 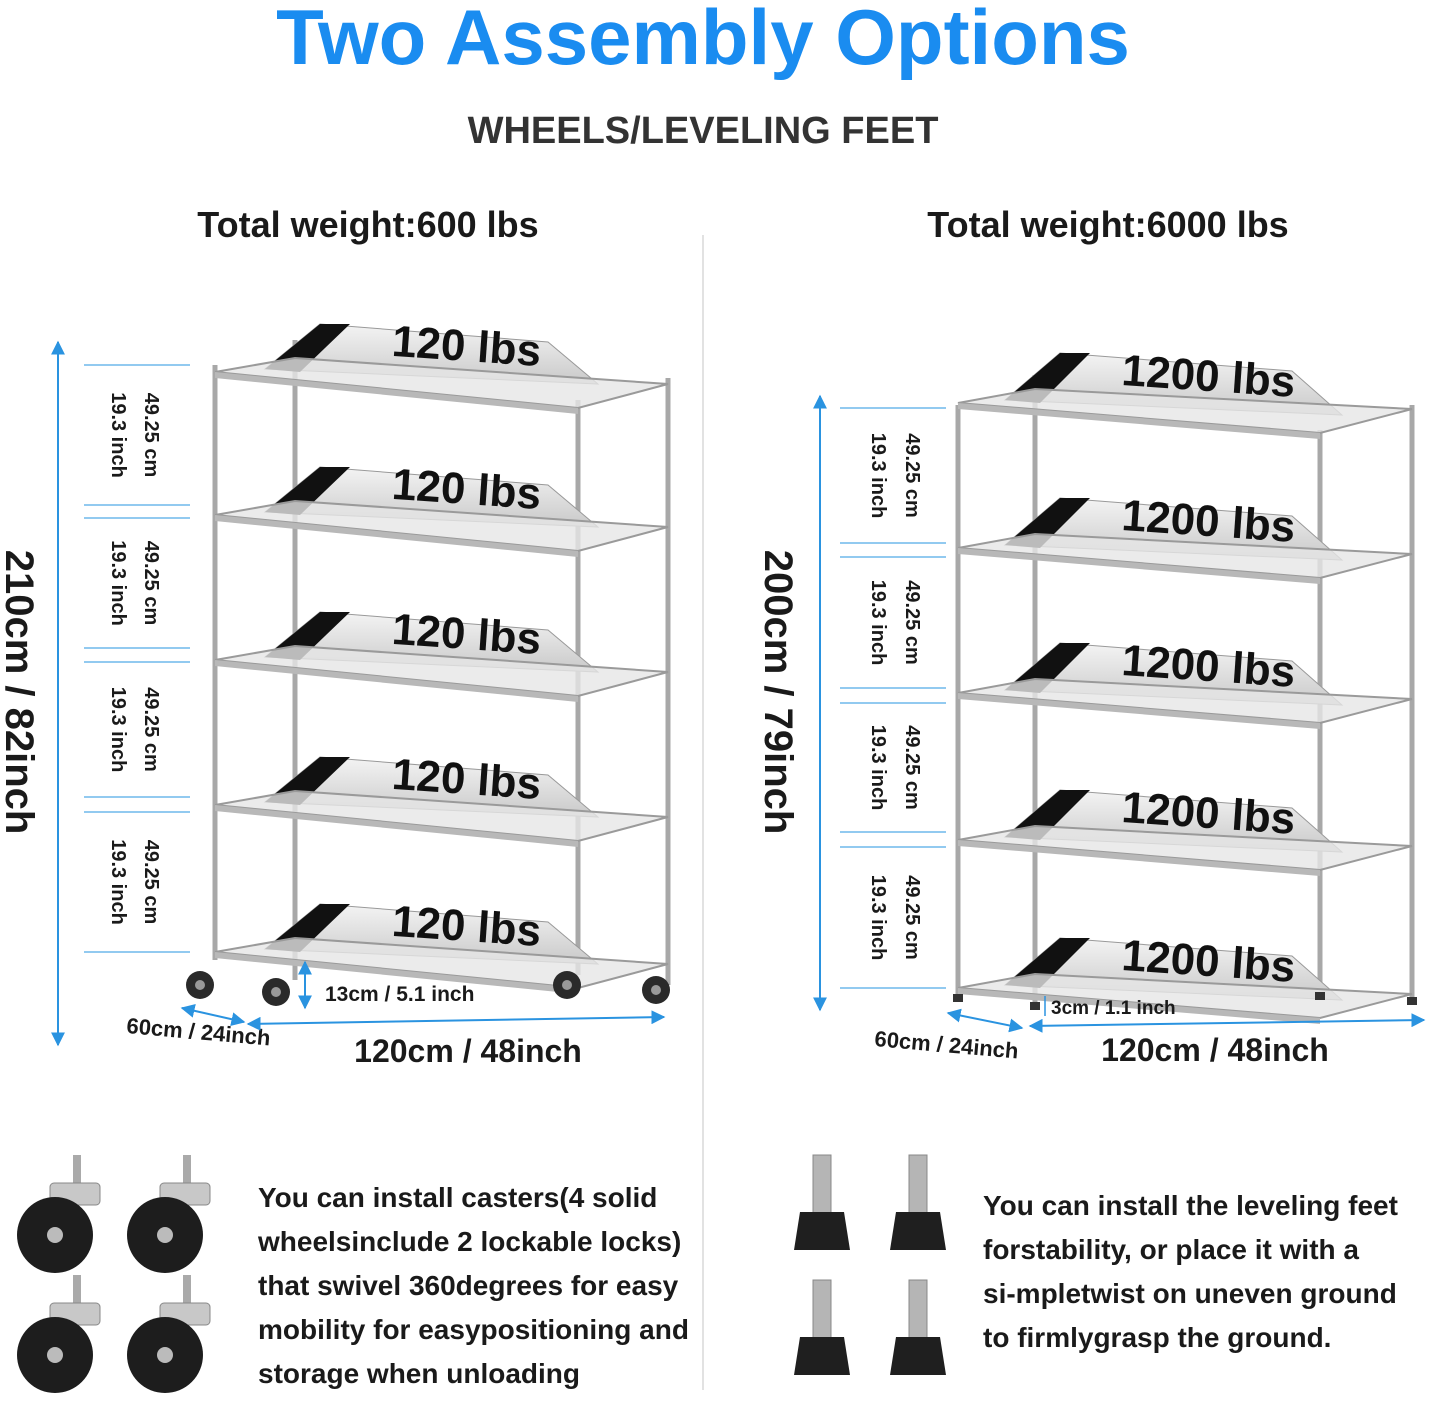 What do you see at coordinates (947, 1044) in the screenshot?
I see `right-depth-label: 60cm / 24inch` at bounding box center [947, 1044].